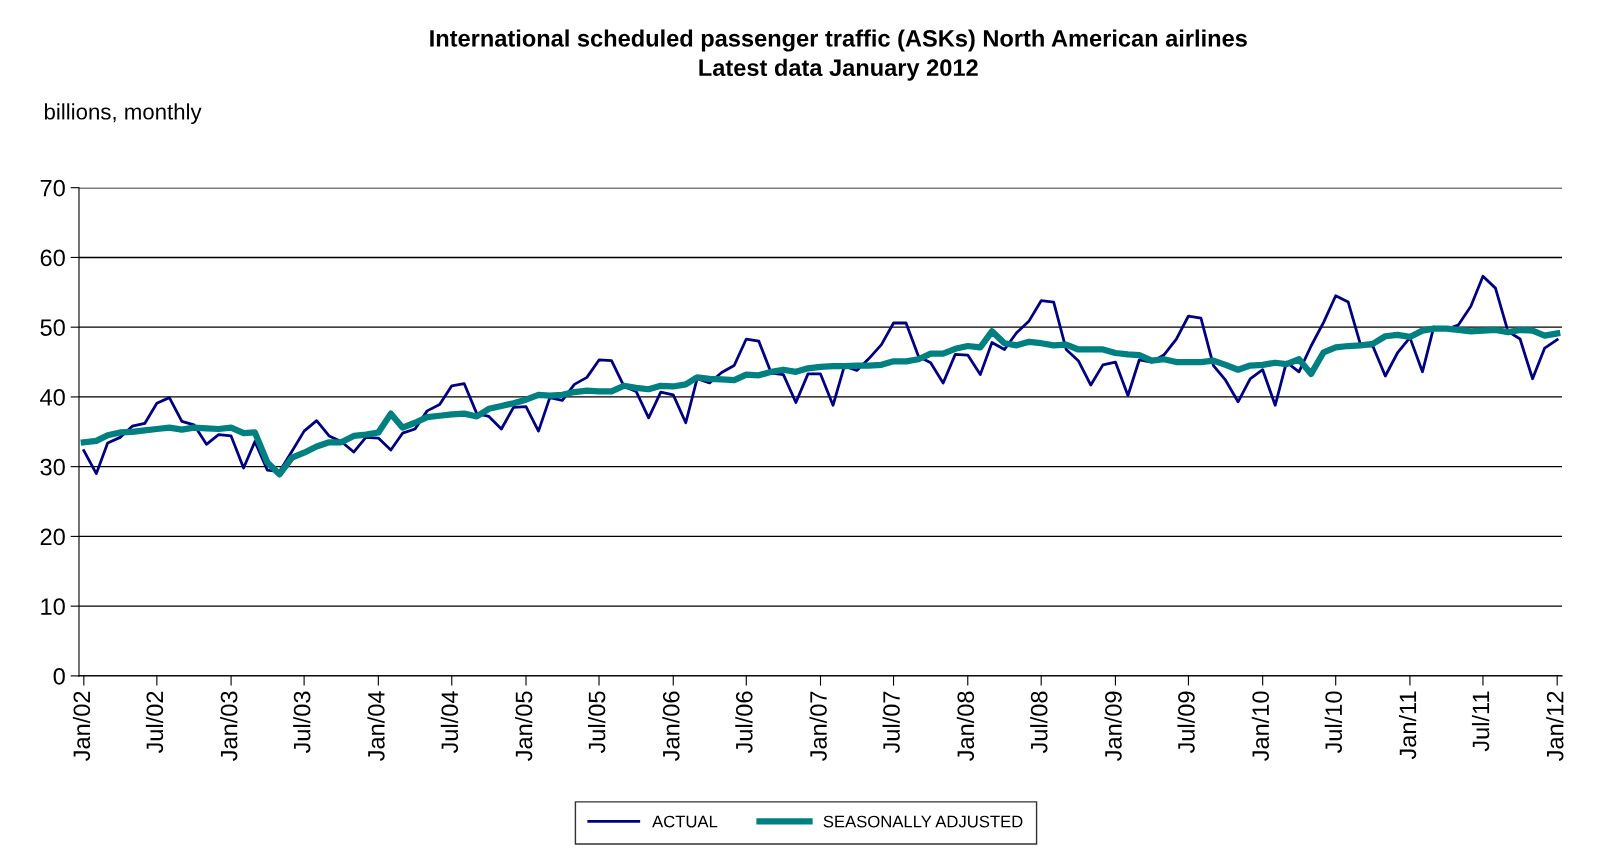 The width and height of the screenshot is (1612, 861). I want to click on x-tick-label: Jan/03, so click(229, 726).